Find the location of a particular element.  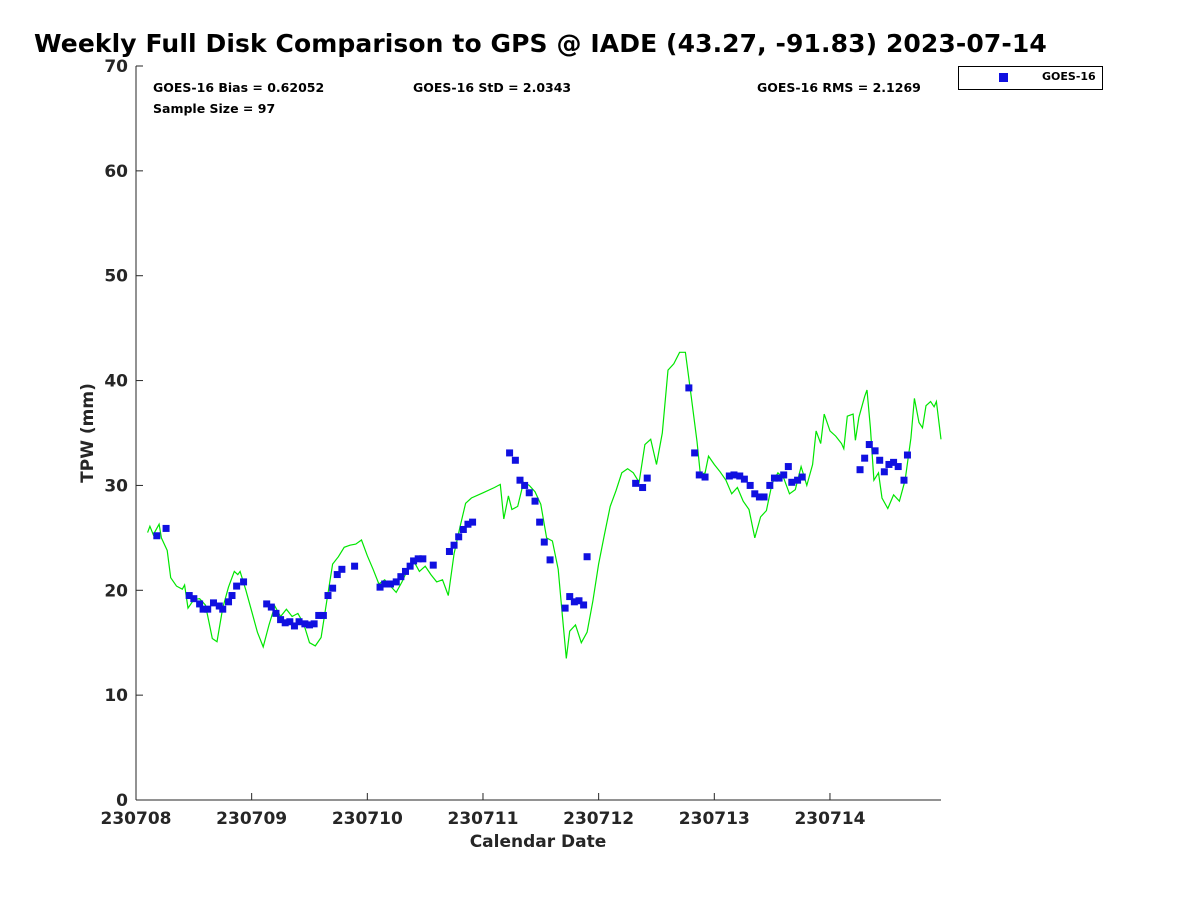

legend-marker-goes16 is located at coordinates (1003, 77).